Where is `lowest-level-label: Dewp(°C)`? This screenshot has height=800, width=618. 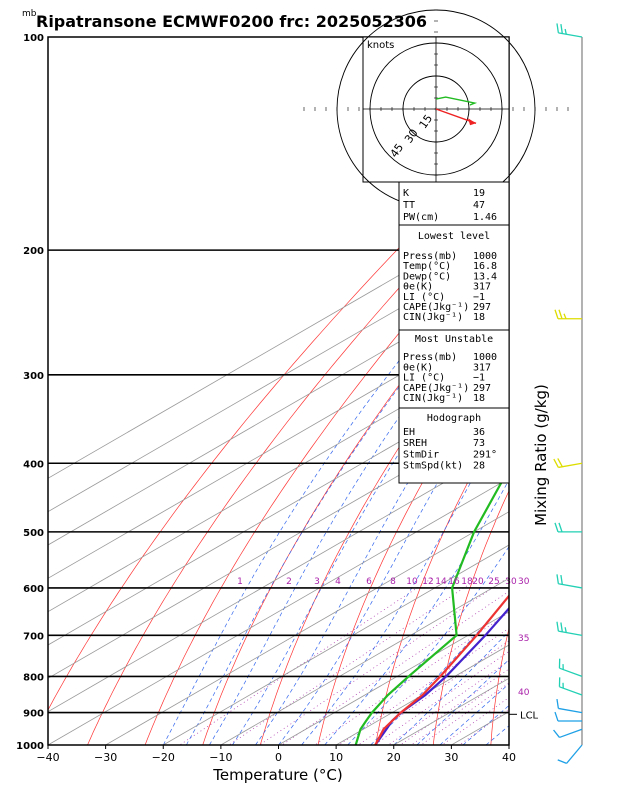
lowest-level-label: Dewp(°C) is located at coordinates (427, 276).